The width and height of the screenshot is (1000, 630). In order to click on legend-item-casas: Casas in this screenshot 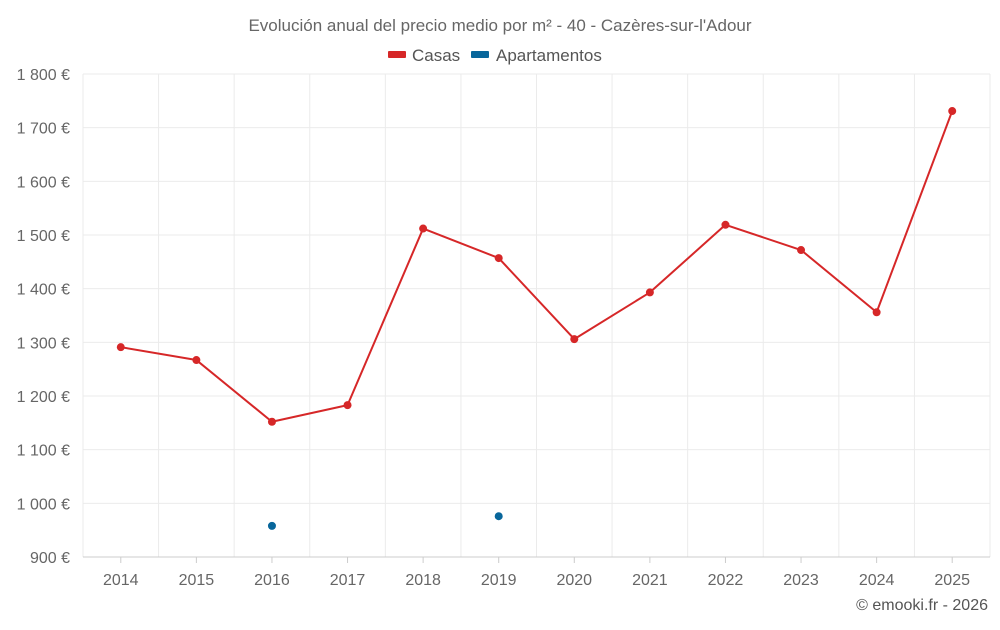, I will do `click(424, 55)`.